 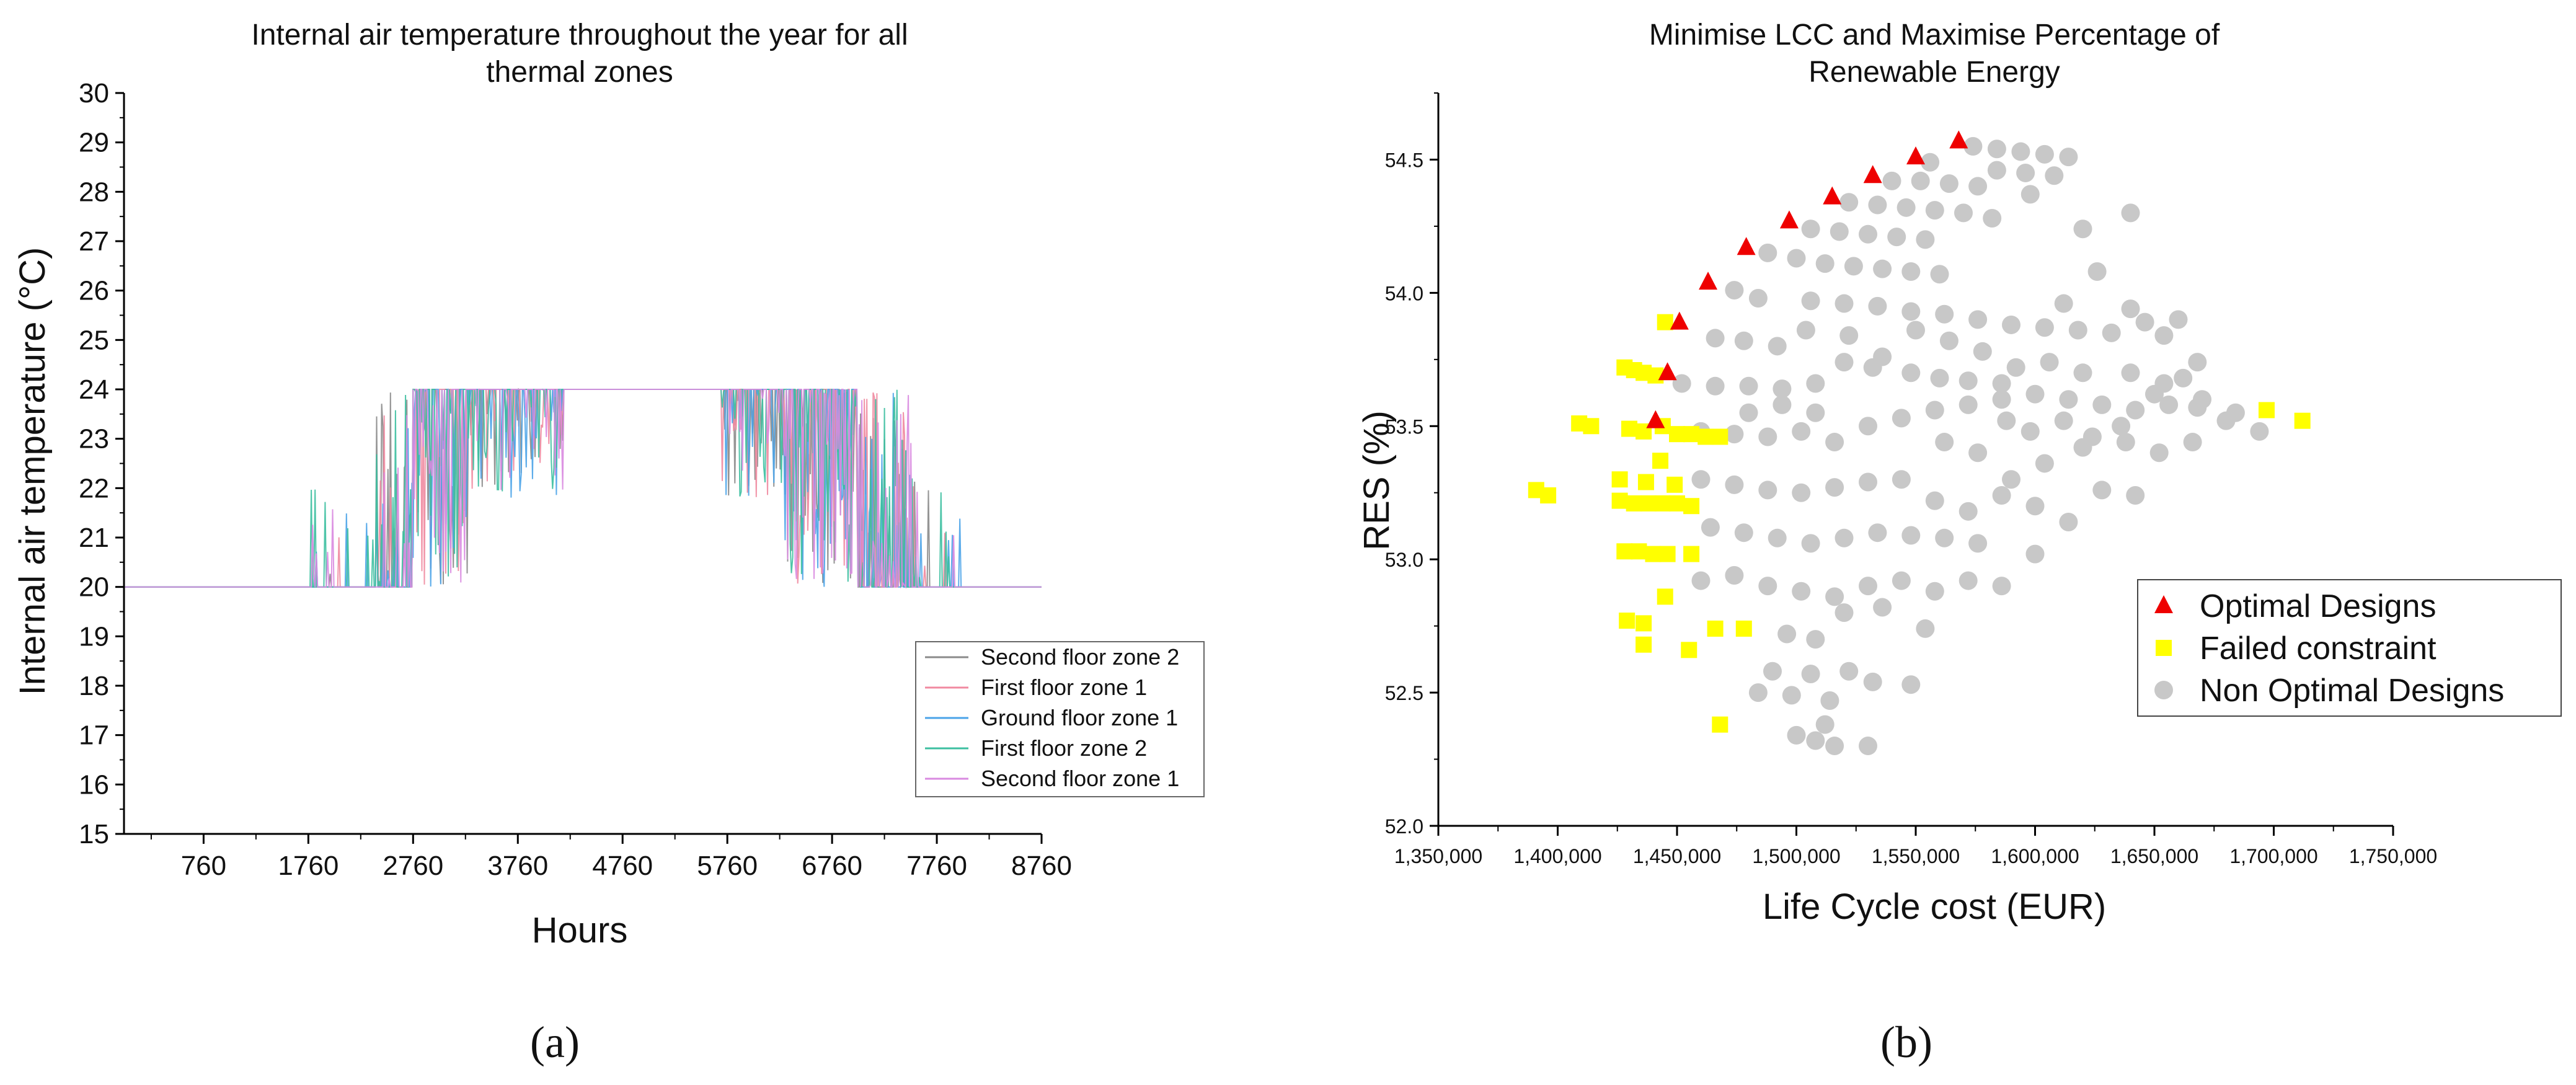 I want to click on chart-b-y-tick-label: 52.5, so click(x=1404, y=693).